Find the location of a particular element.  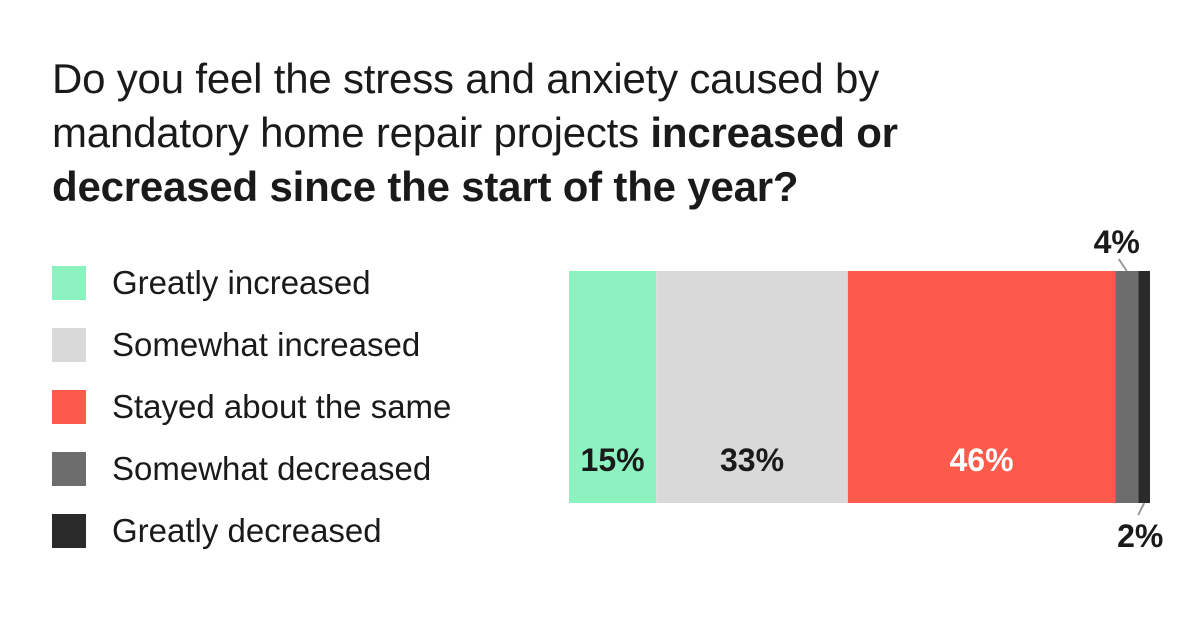

legend-swatch-greatly-decreased is located at coordinates (69, 531).